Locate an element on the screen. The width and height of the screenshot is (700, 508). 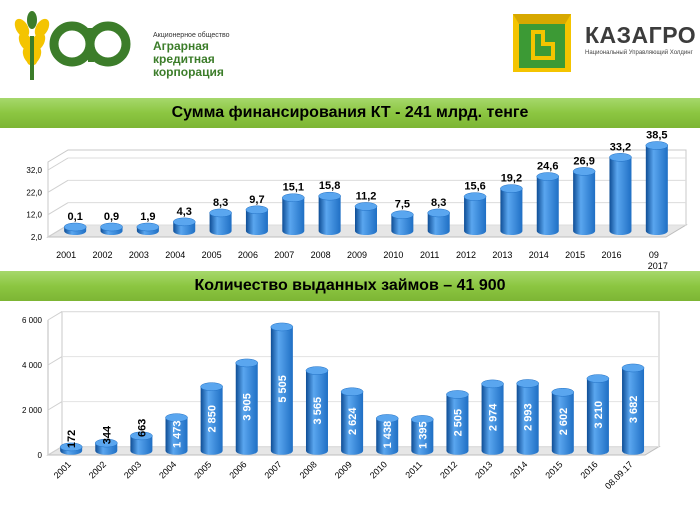
kazagro-subtitle: Национальный Управляющий Холдинг is located at coordinates (639, 53).